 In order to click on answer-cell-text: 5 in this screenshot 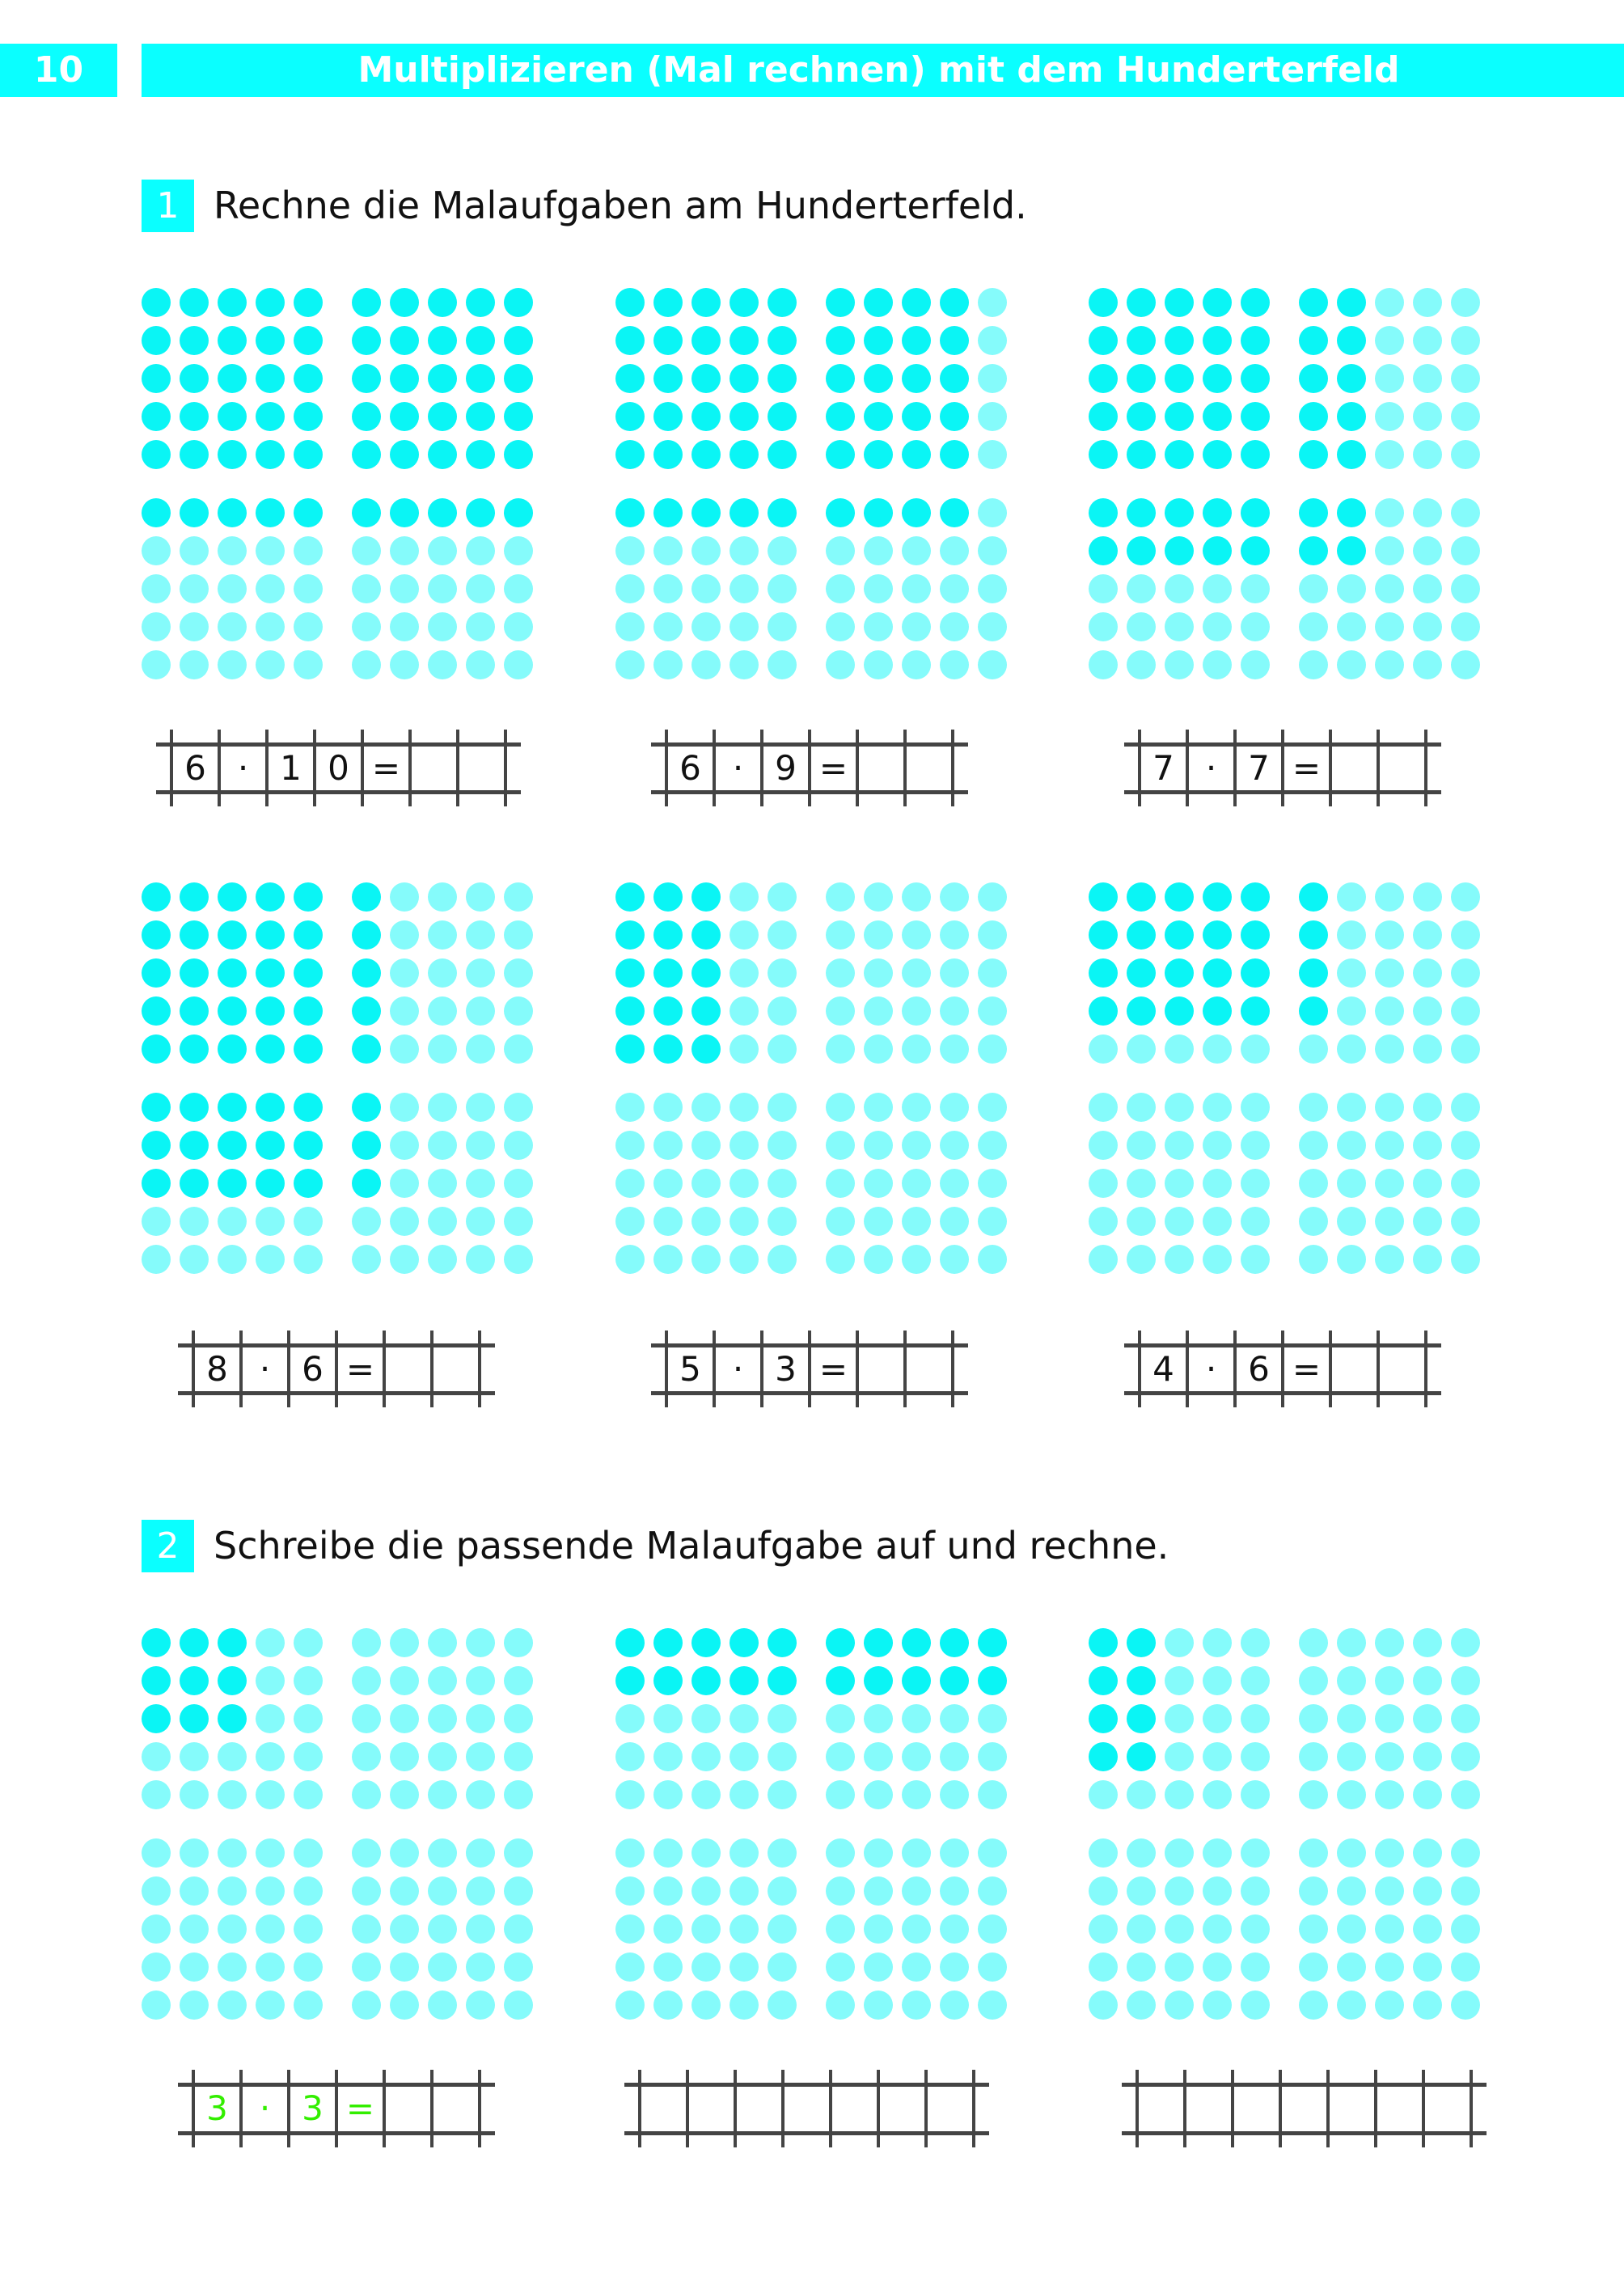, I will do `click(690, 1369)`.